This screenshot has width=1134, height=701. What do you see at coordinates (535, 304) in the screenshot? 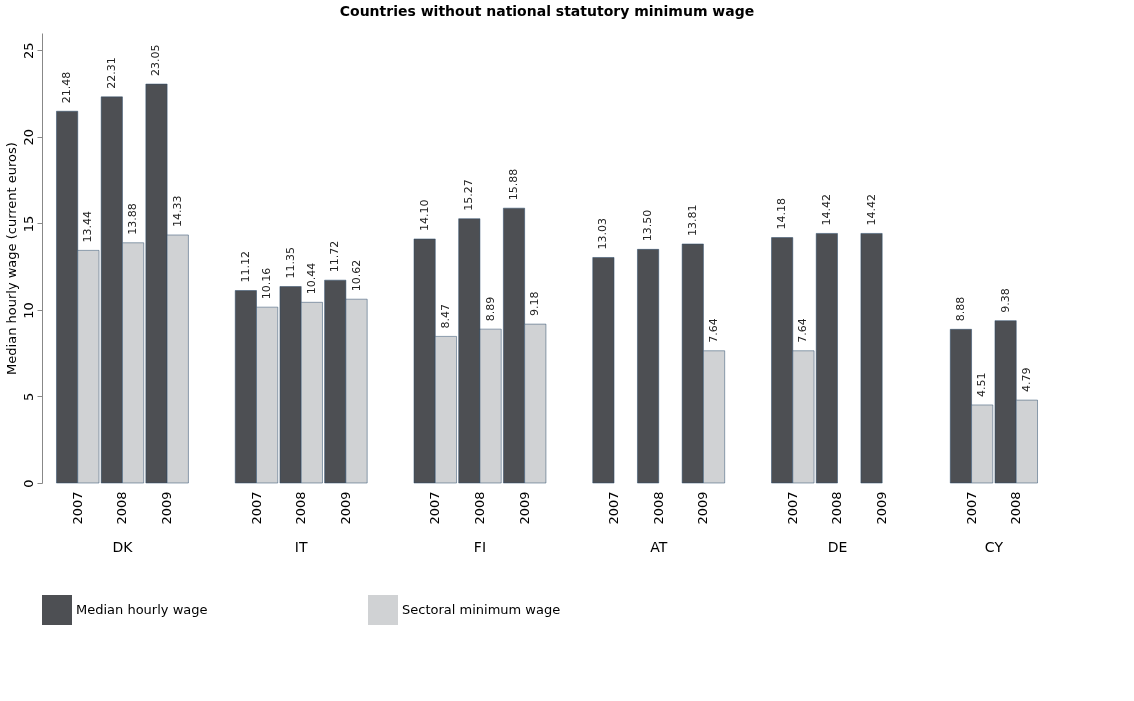
I see `data-label: 9.18` at bounding box center [535, 304].